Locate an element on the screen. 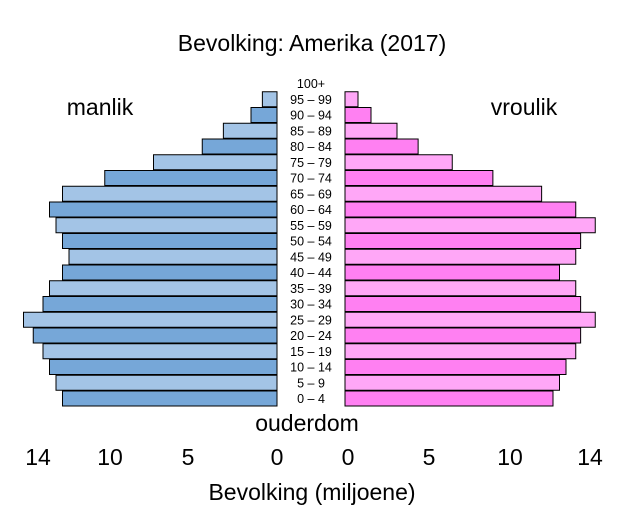  female-side-label: vroulik is located at coordinates (524, 107).